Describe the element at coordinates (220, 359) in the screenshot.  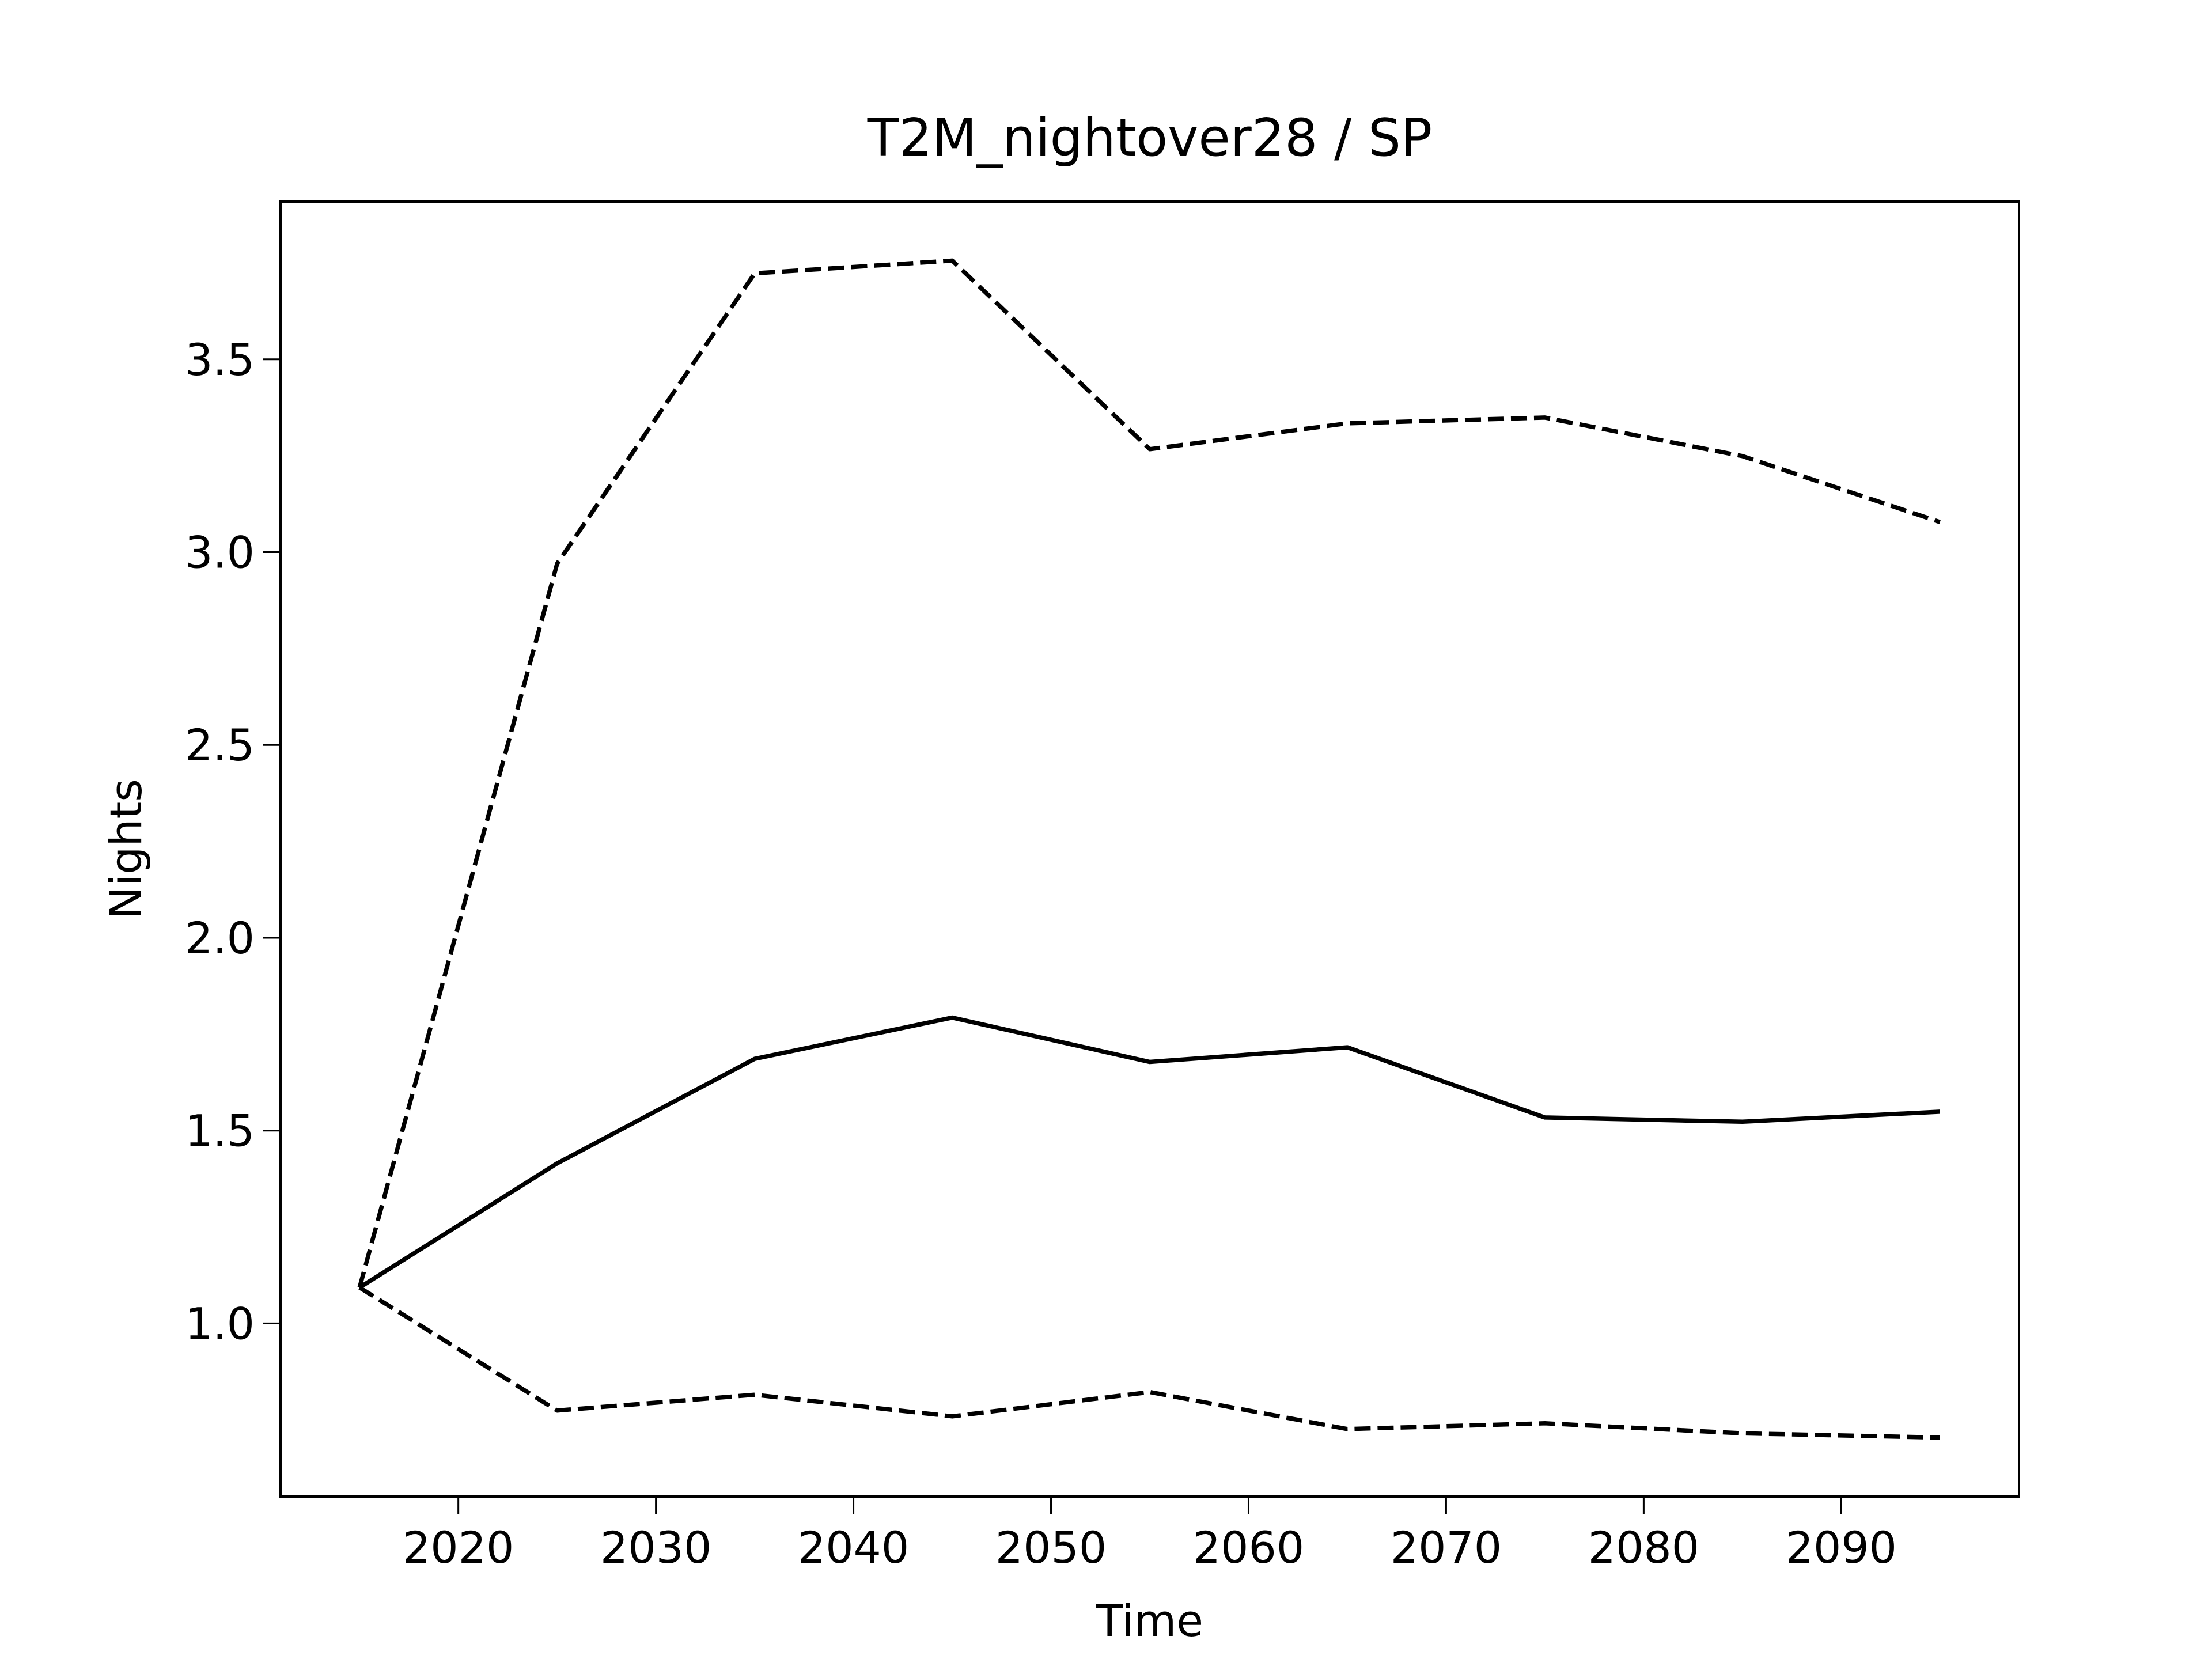
I see `y-tick-label: 3.5` at that location.